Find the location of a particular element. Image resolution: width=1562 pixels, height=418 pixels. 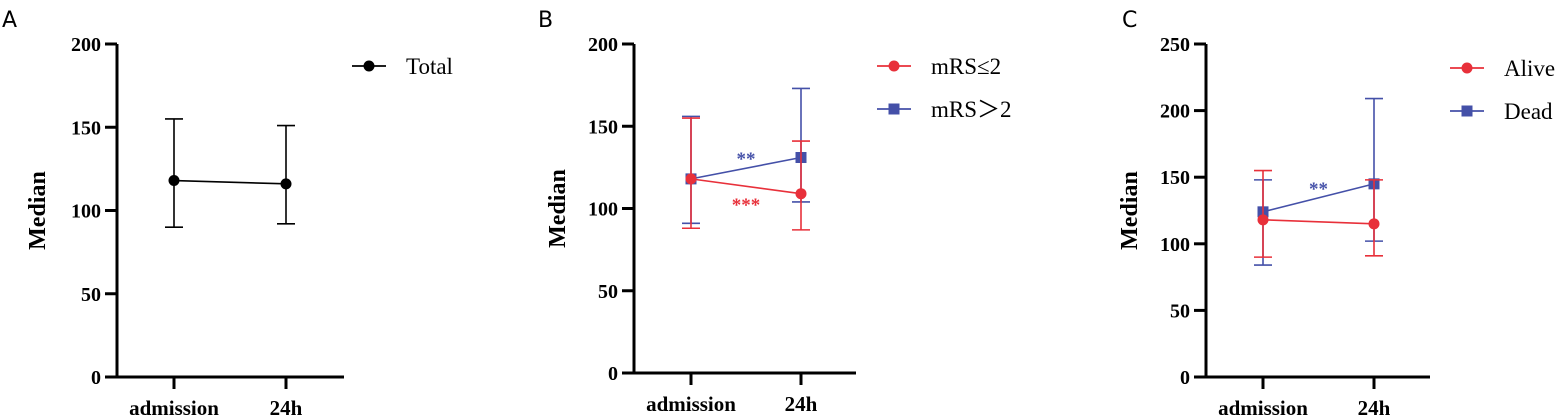

legend-entry: Alive is located at coordinates (1502, 68).